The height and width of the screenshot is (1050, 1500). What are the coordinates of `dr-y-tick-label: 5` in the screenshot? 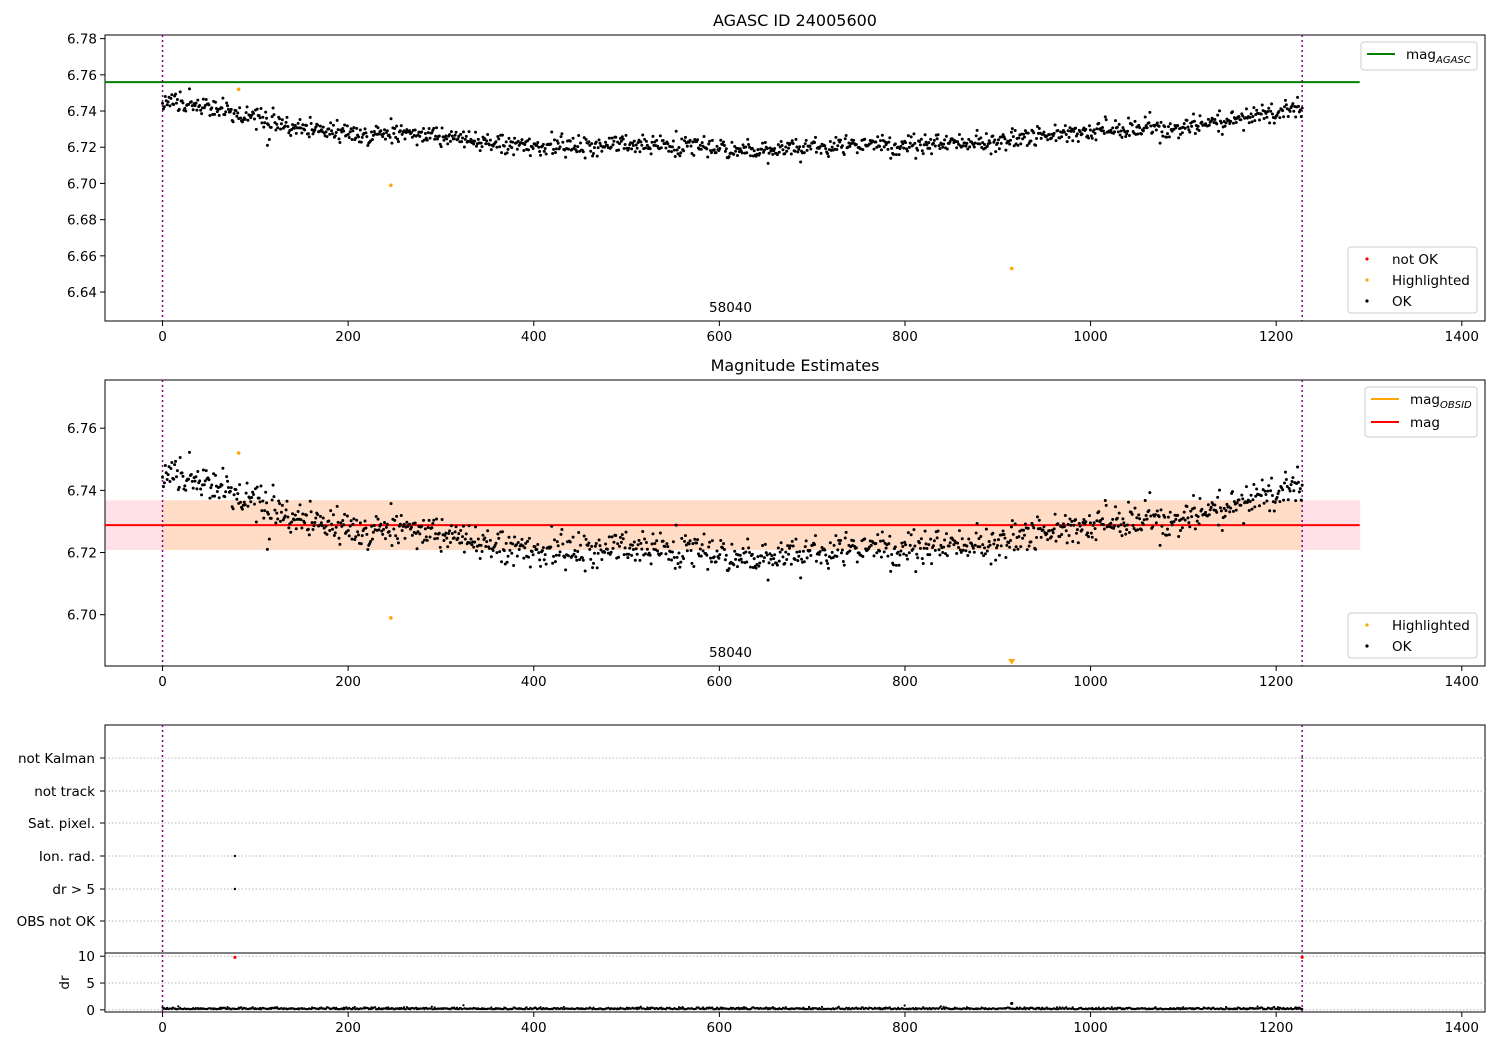 It's located at (90, 984).